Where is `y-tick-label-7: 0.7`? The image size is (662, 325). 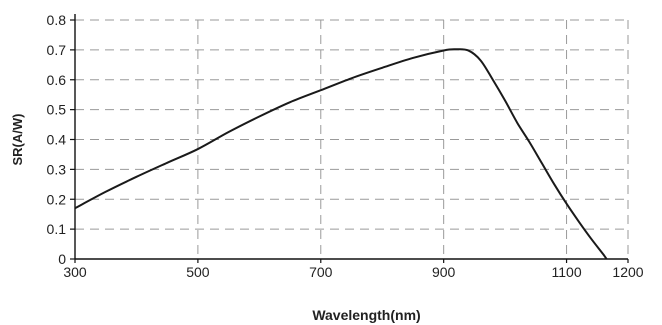
y-tick-label-7: 0.7 is located at coordinates (57, 50).